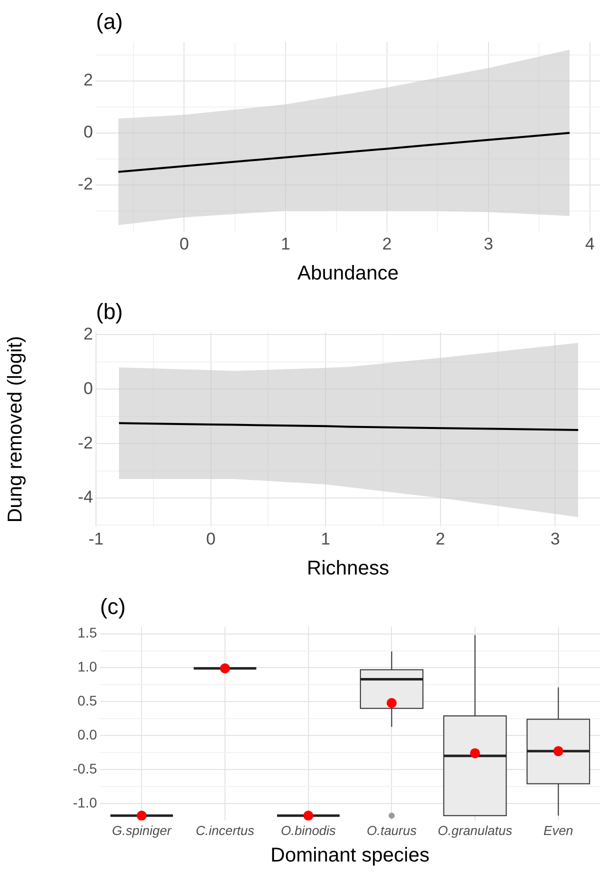  I want to click on x-axis-title: Abundance, so click(348, 273).